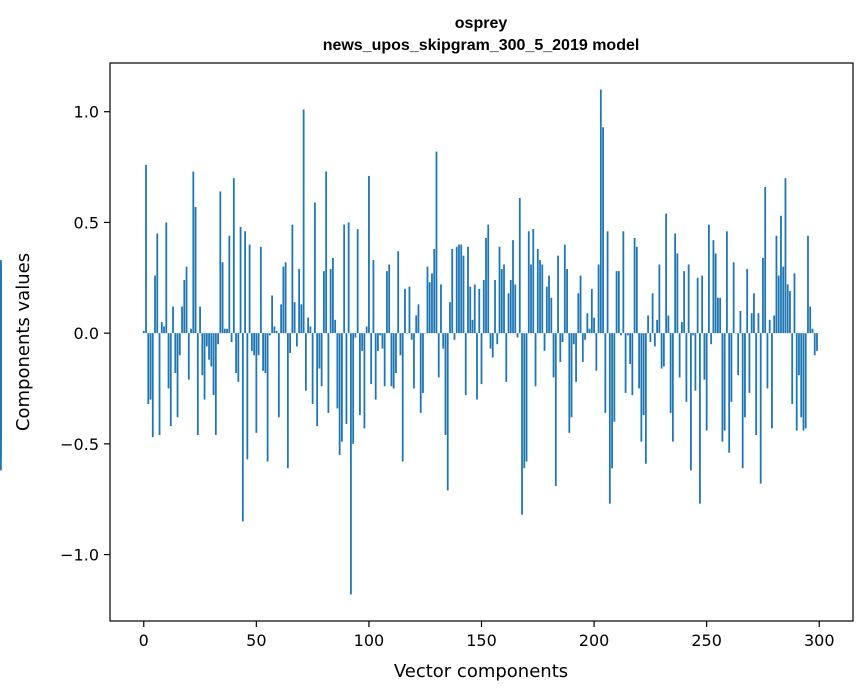 This screenshot has height=696, width=867. Describe the element at coordinates (23, 342) in the screenshot. I see `y-axis-label: Components values` at that location.